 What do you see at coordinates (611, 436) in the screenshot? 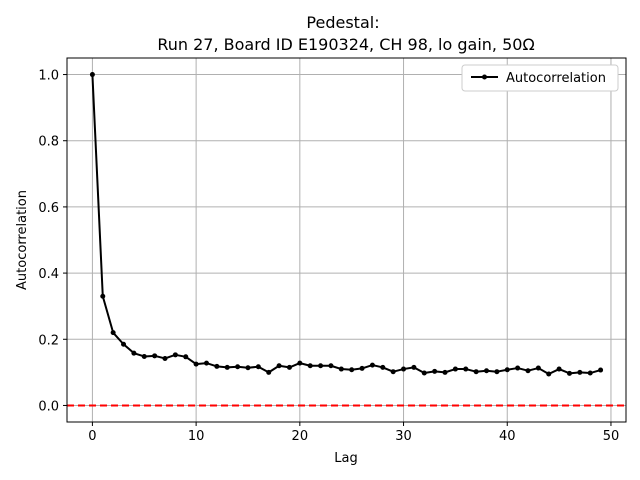
I see `x-tick-label: 50` at bounding box center [611, 436].